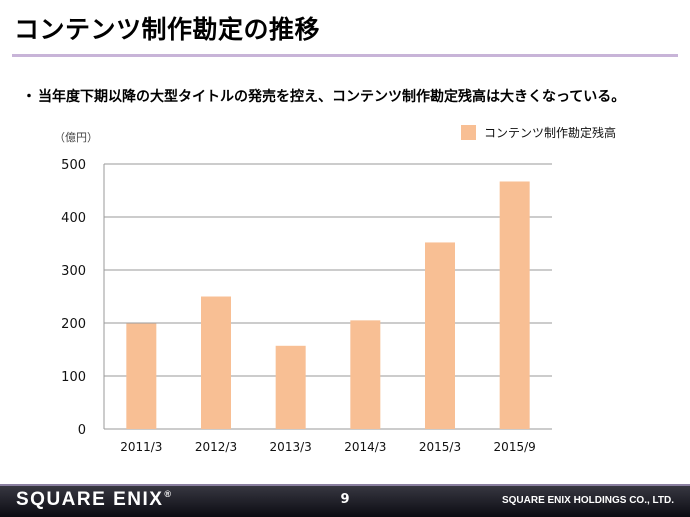 The width and height of the screenshot is (690, 517). I want to click on square-enix-logo: SQUARE ENIX®, so click(94, 500).